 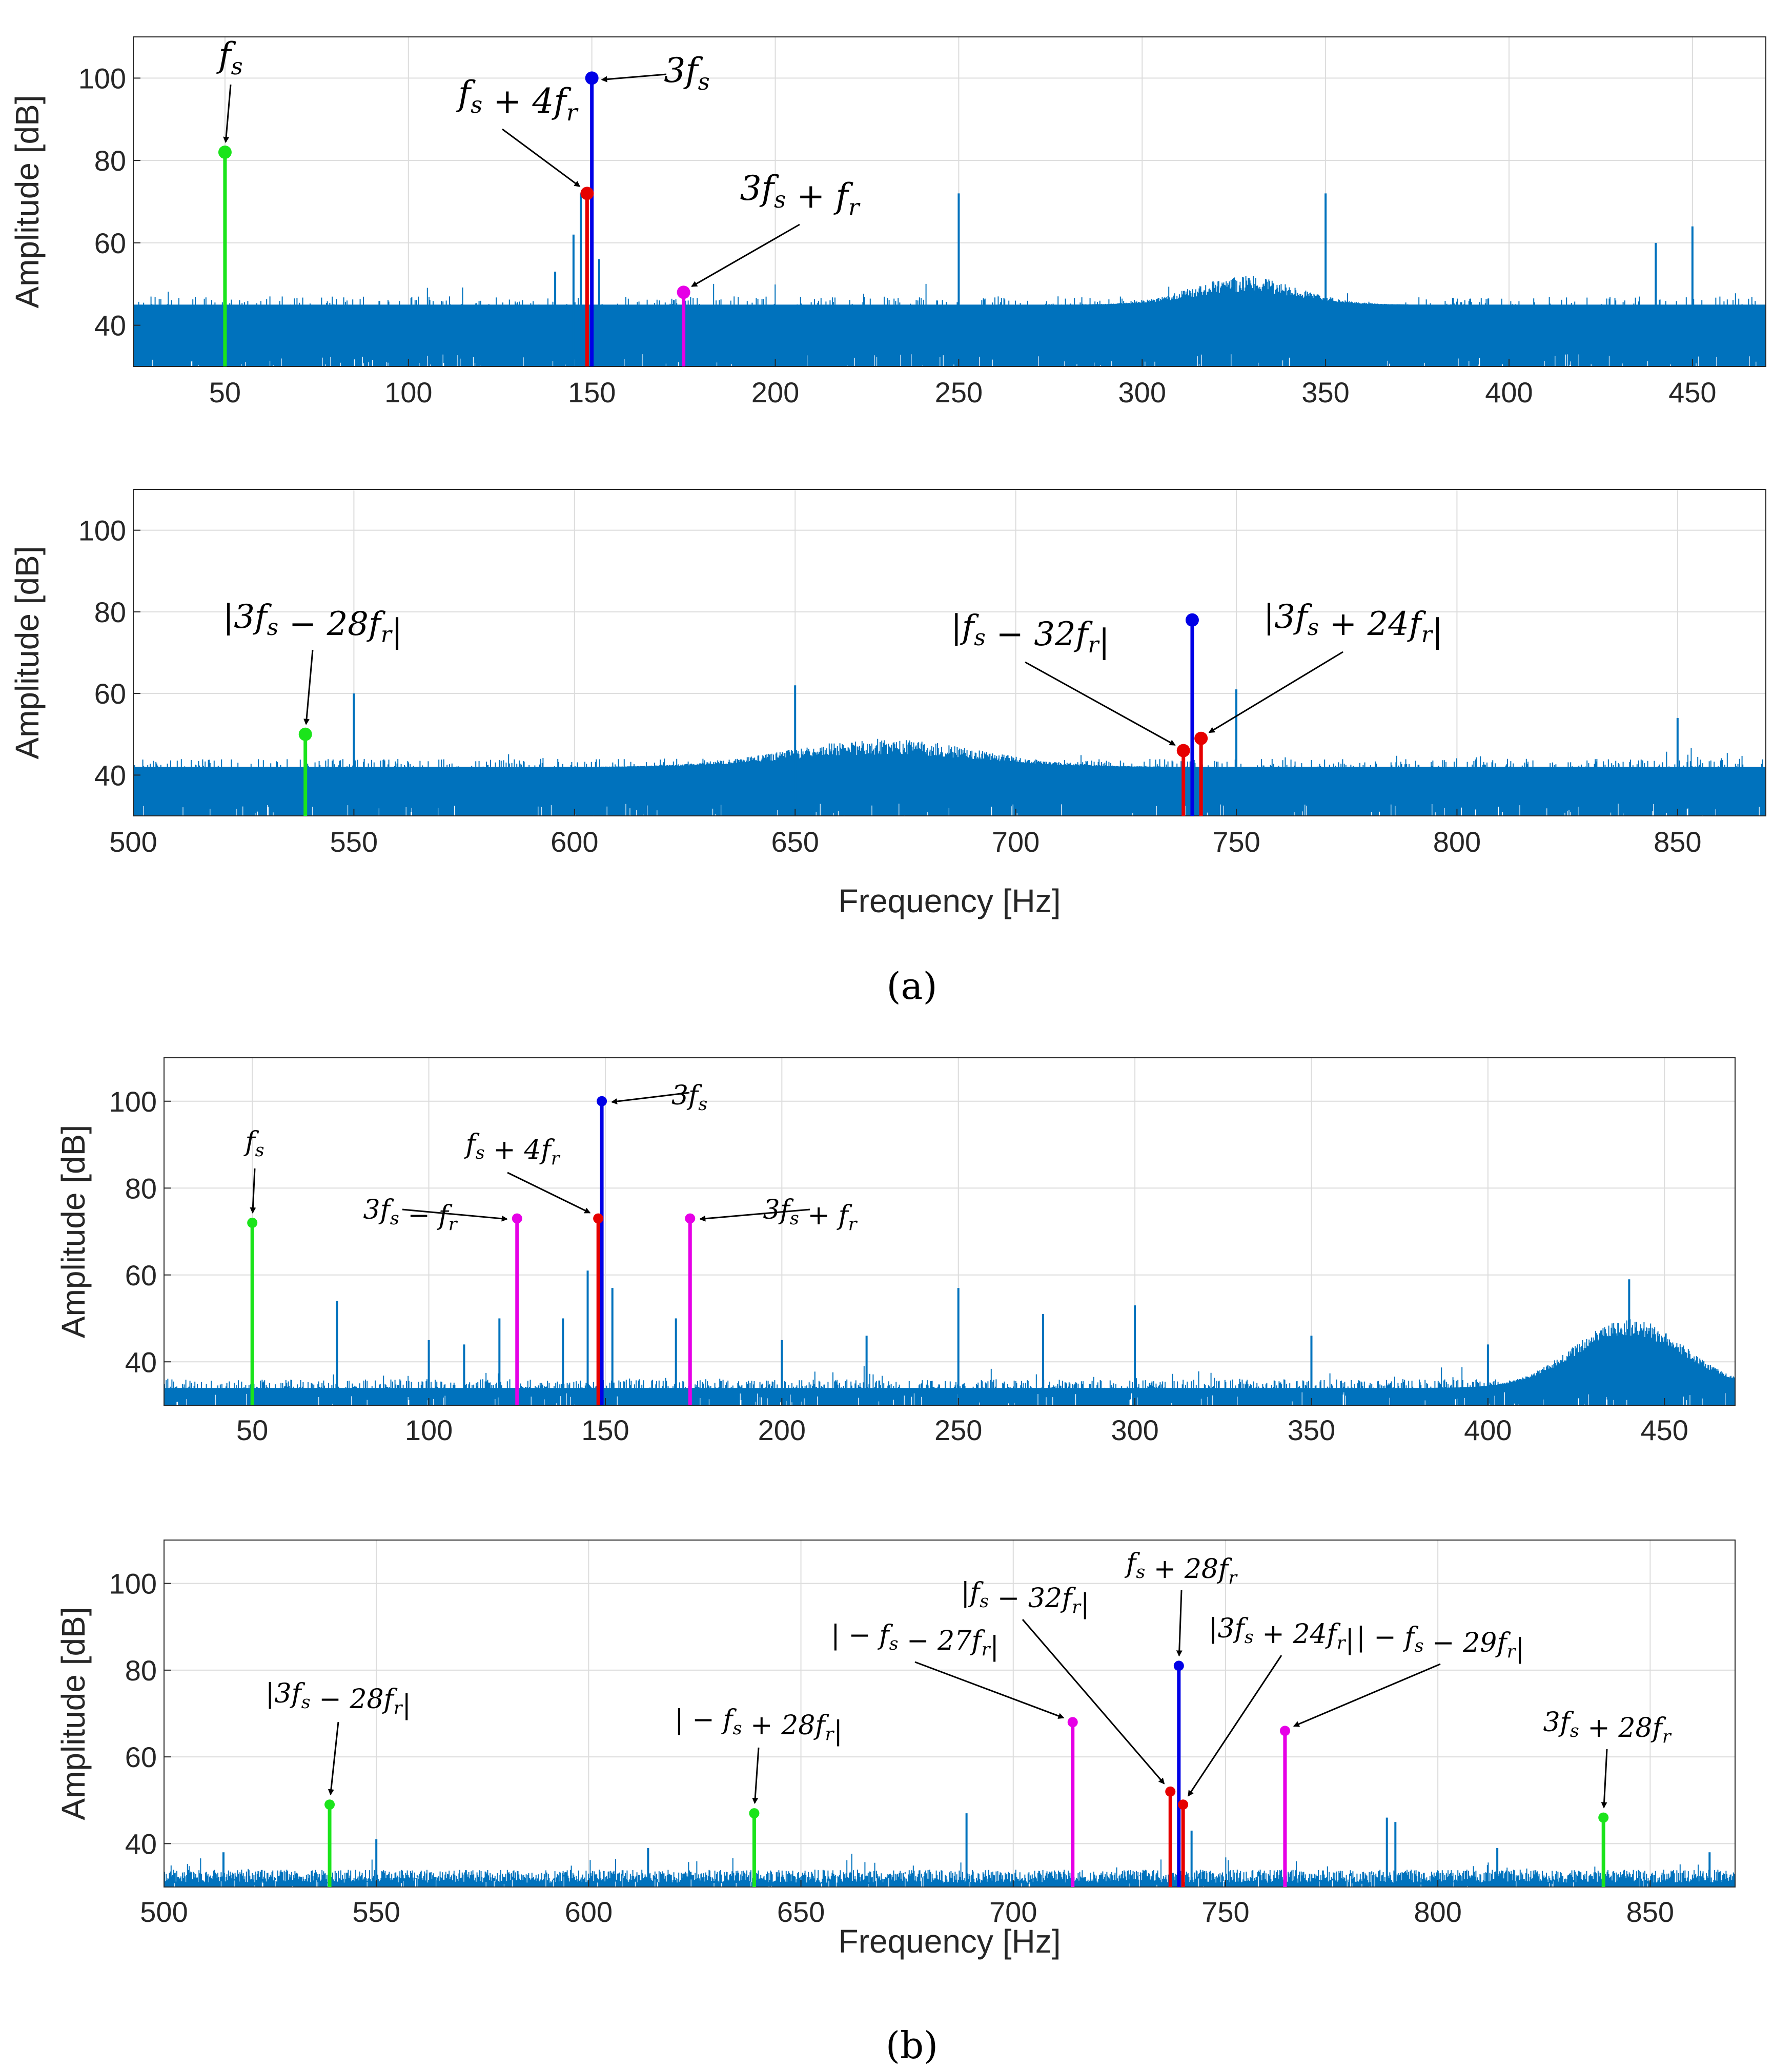 What do you see at coordinates (915, 1641) in the screenshot?
I see `annotation-label: | − fs − 27fr|` at bounding box center [915, 1641].